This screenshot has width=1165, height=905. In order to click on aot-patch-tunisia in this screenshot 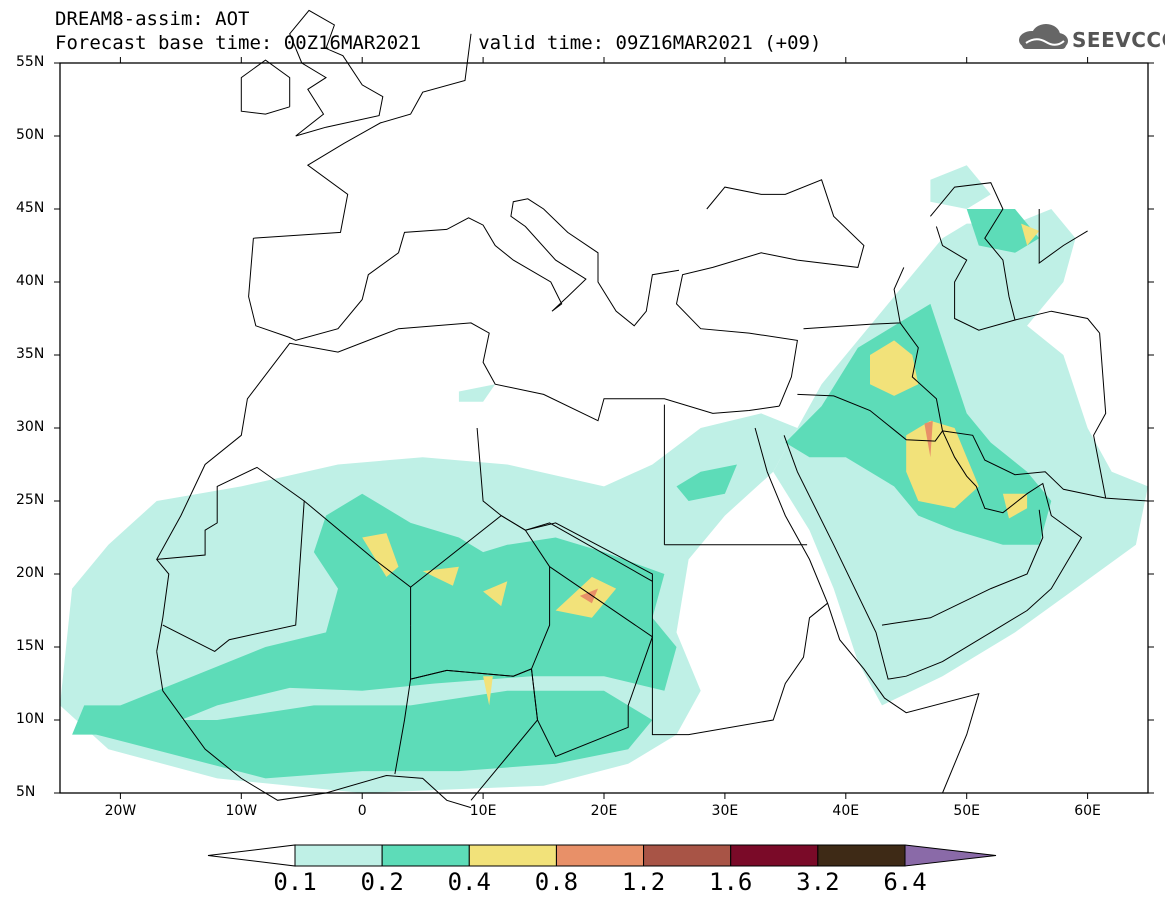, I will do `click(477, 393)`.